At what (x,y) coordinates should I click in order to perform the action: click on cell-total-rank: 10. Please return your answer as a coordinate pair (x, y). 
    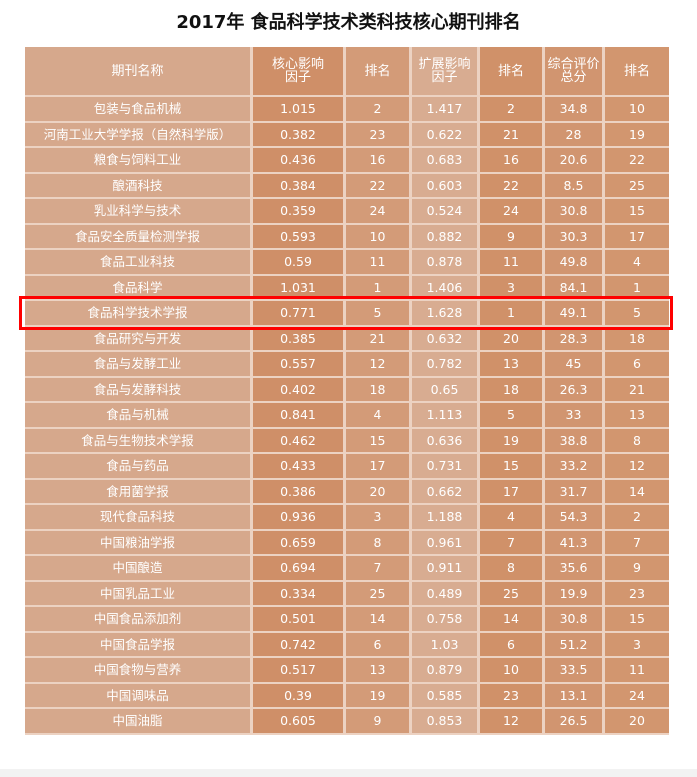
    Looking at the image, I should click on (637, 110).